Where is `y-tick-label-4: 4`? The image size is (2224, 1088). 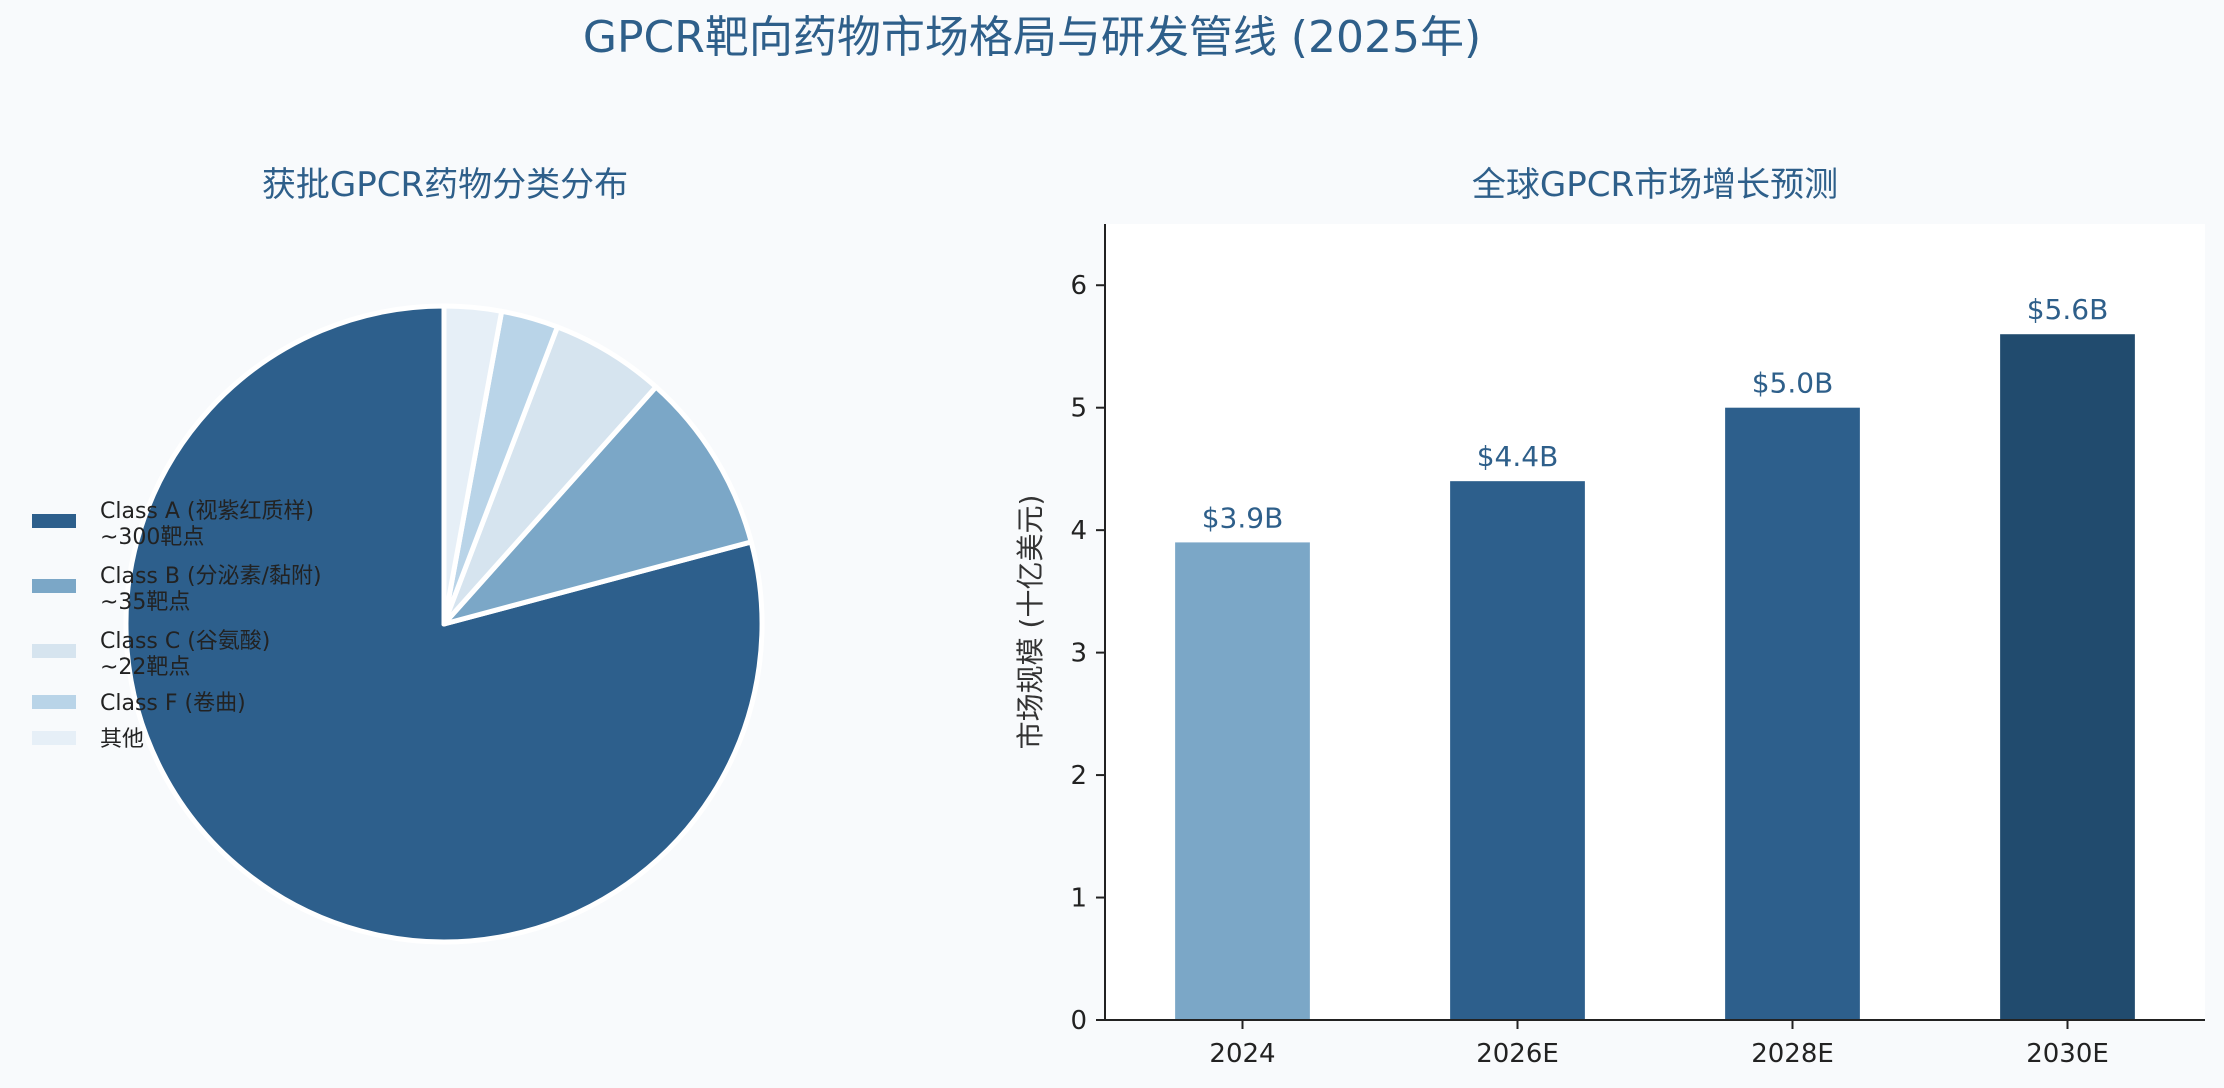
y-tick-label-4: 4 is located at coordinates (1078, 531).